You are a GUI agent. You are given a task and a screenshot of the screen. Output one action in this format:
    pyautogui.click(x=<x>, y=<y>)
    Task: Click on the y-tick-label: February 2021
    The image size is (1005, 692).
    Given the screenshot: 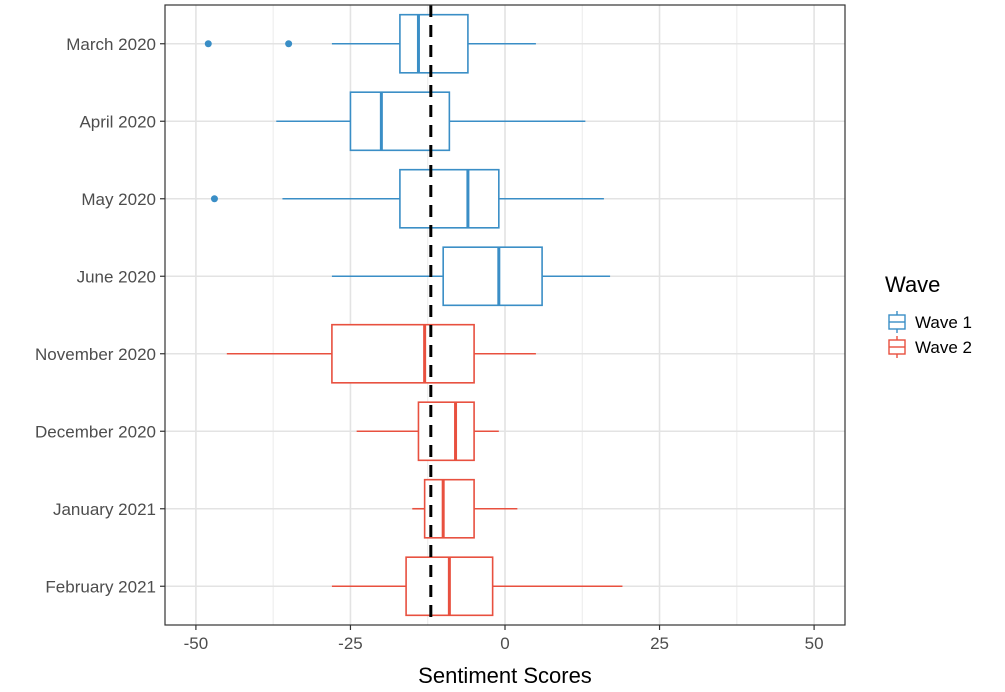 What is the action you would take?
    pyautogui.click(x=100, y=586)
    